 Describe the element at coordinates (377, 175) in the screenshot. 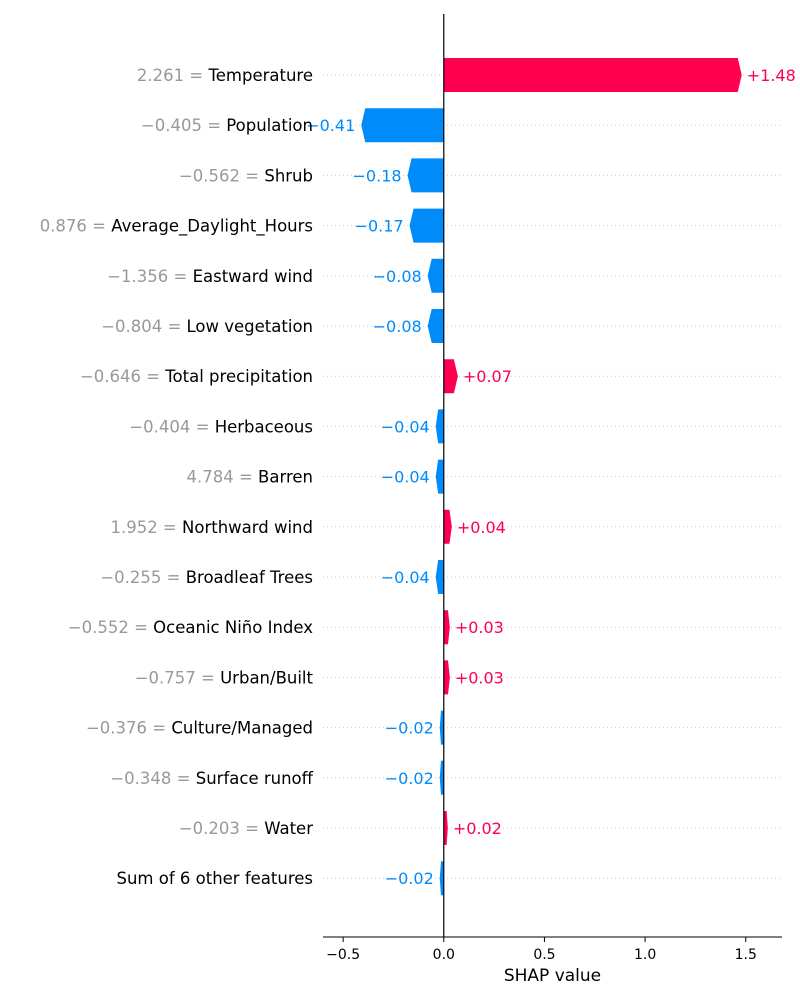

I see `bar-value-label: −0.18` at that location.